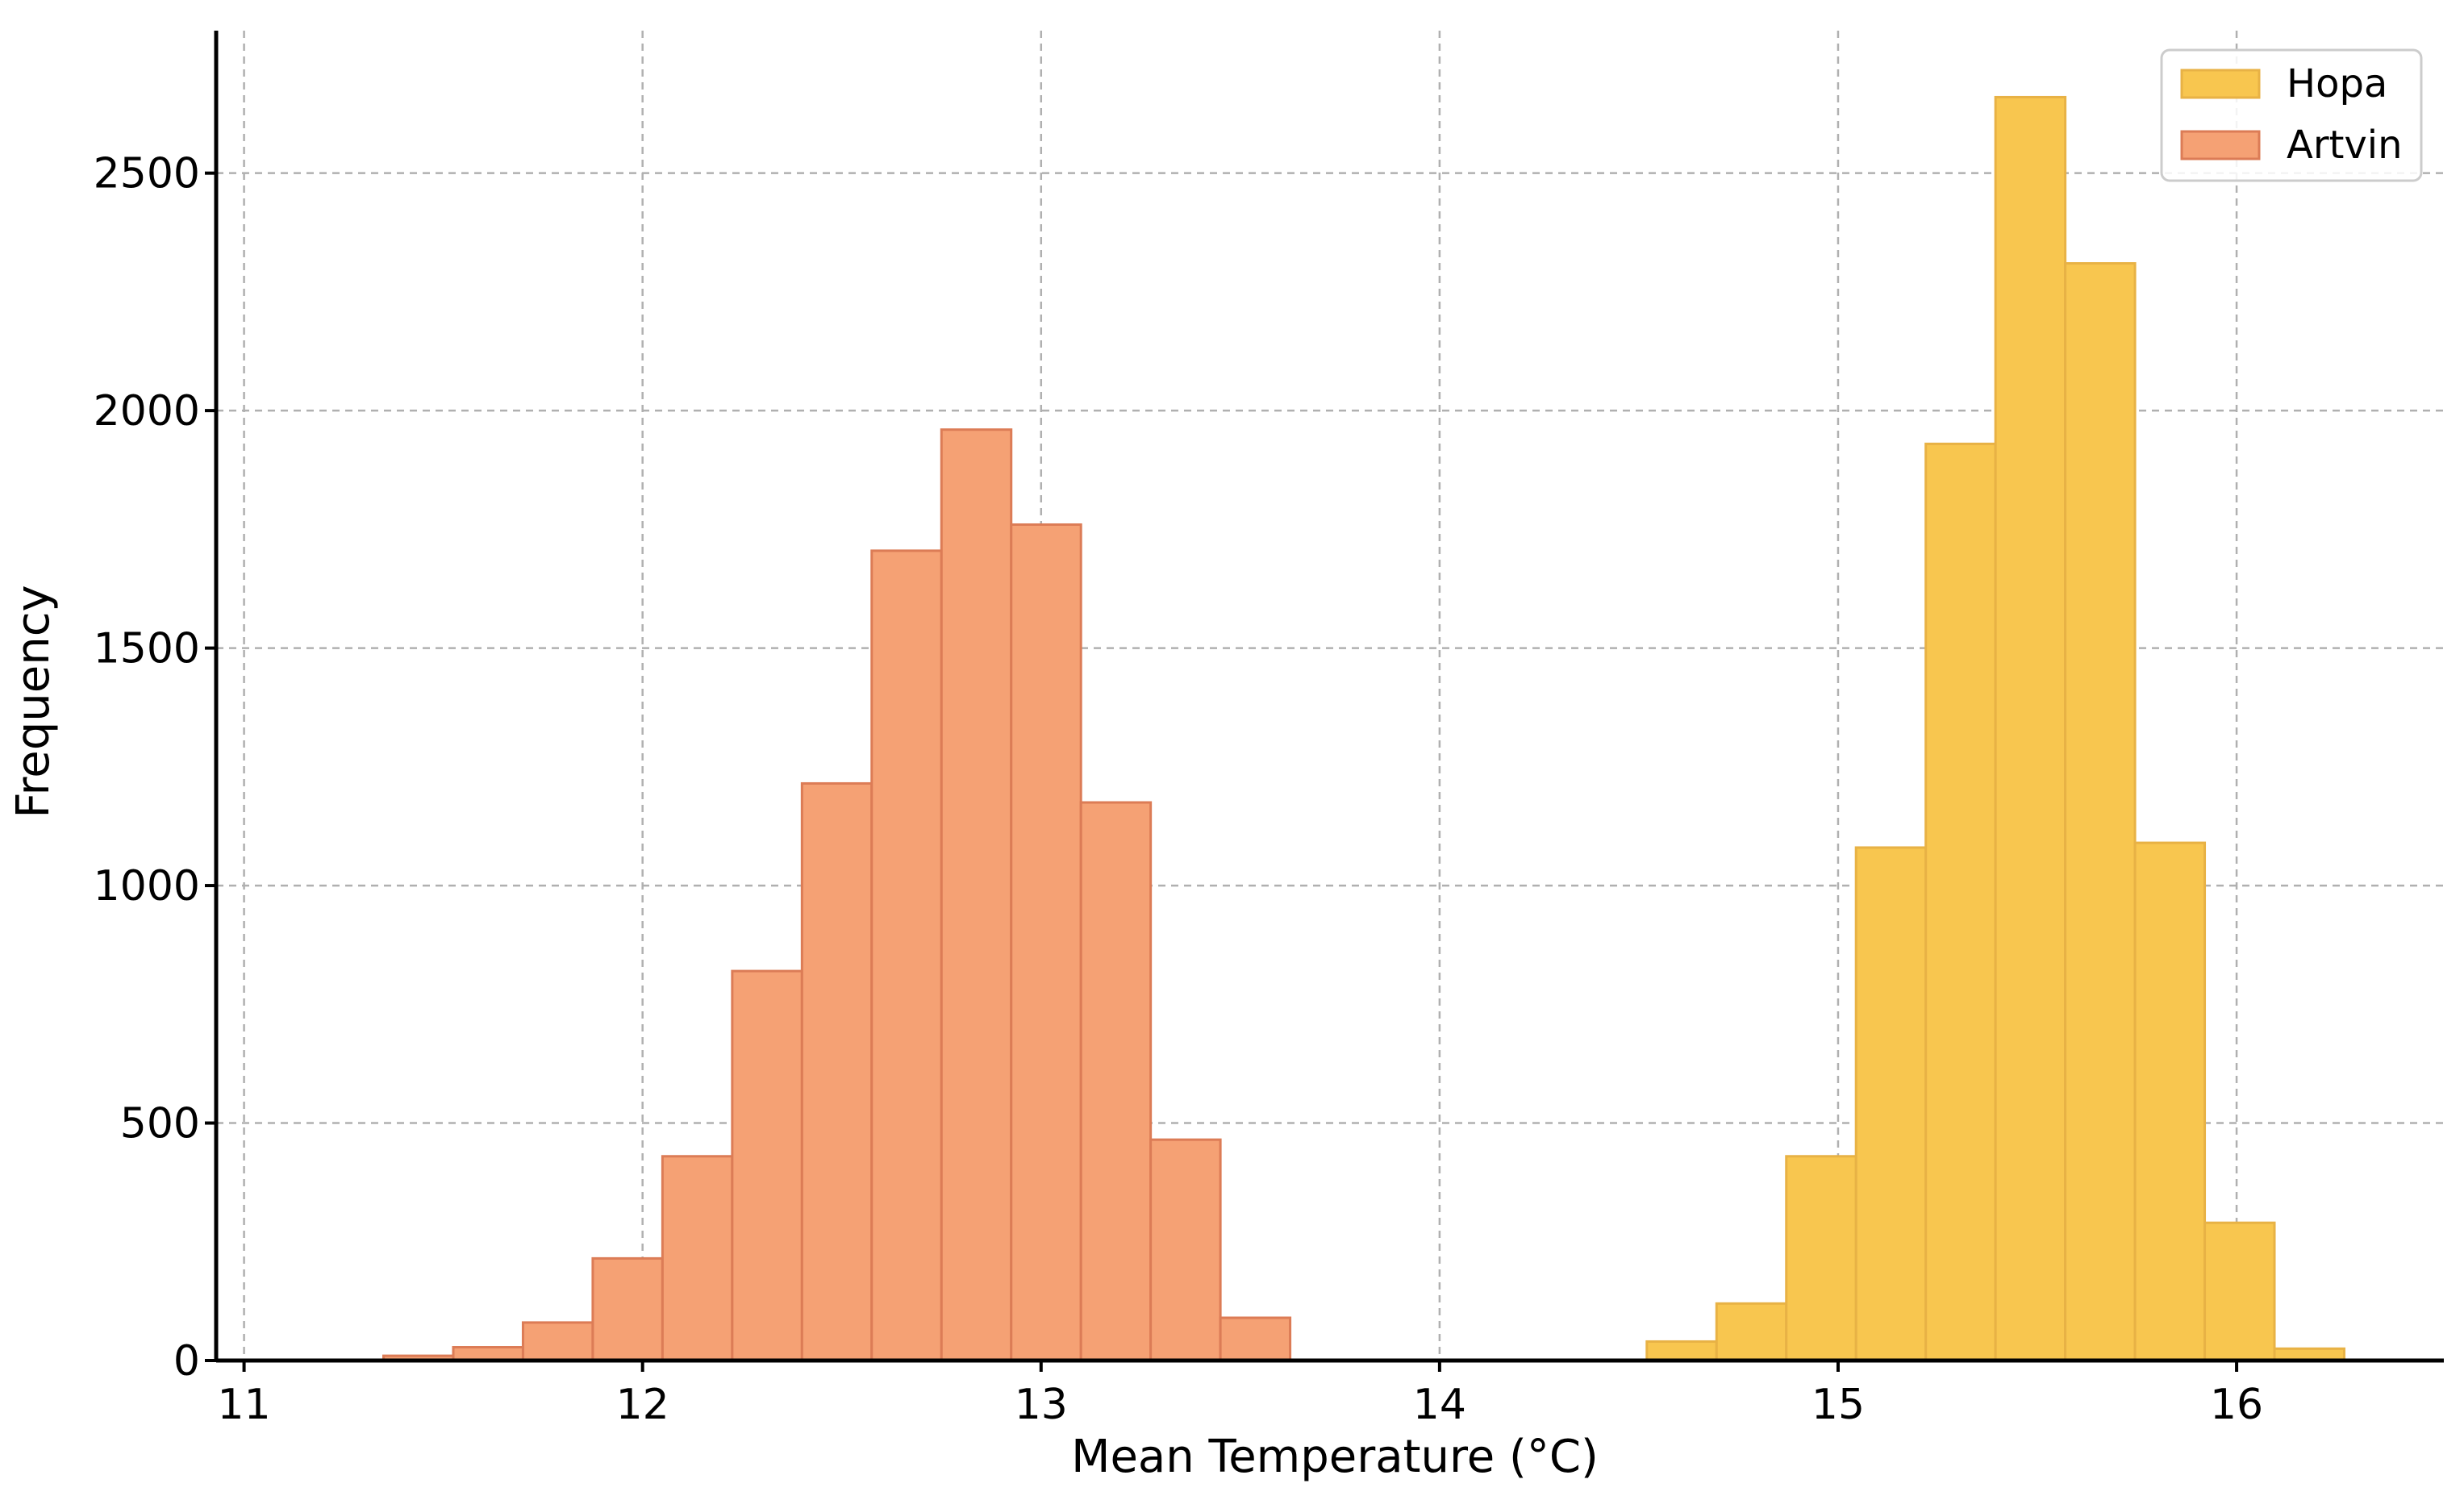 The height and width of the screenshot is (1496, 2464). What do you see at coordinates (2236, 1405) in the screenshot?
I see `x-tick-label-16: 16` at bounding box center [2236, 1405].